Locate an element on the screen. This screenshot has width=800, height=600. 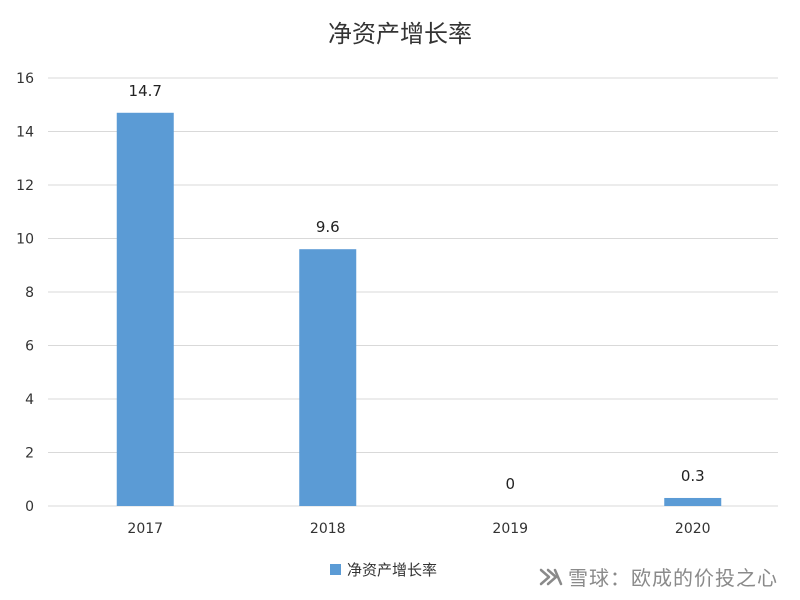
legend-swatch is located at coordinates (335, 569).